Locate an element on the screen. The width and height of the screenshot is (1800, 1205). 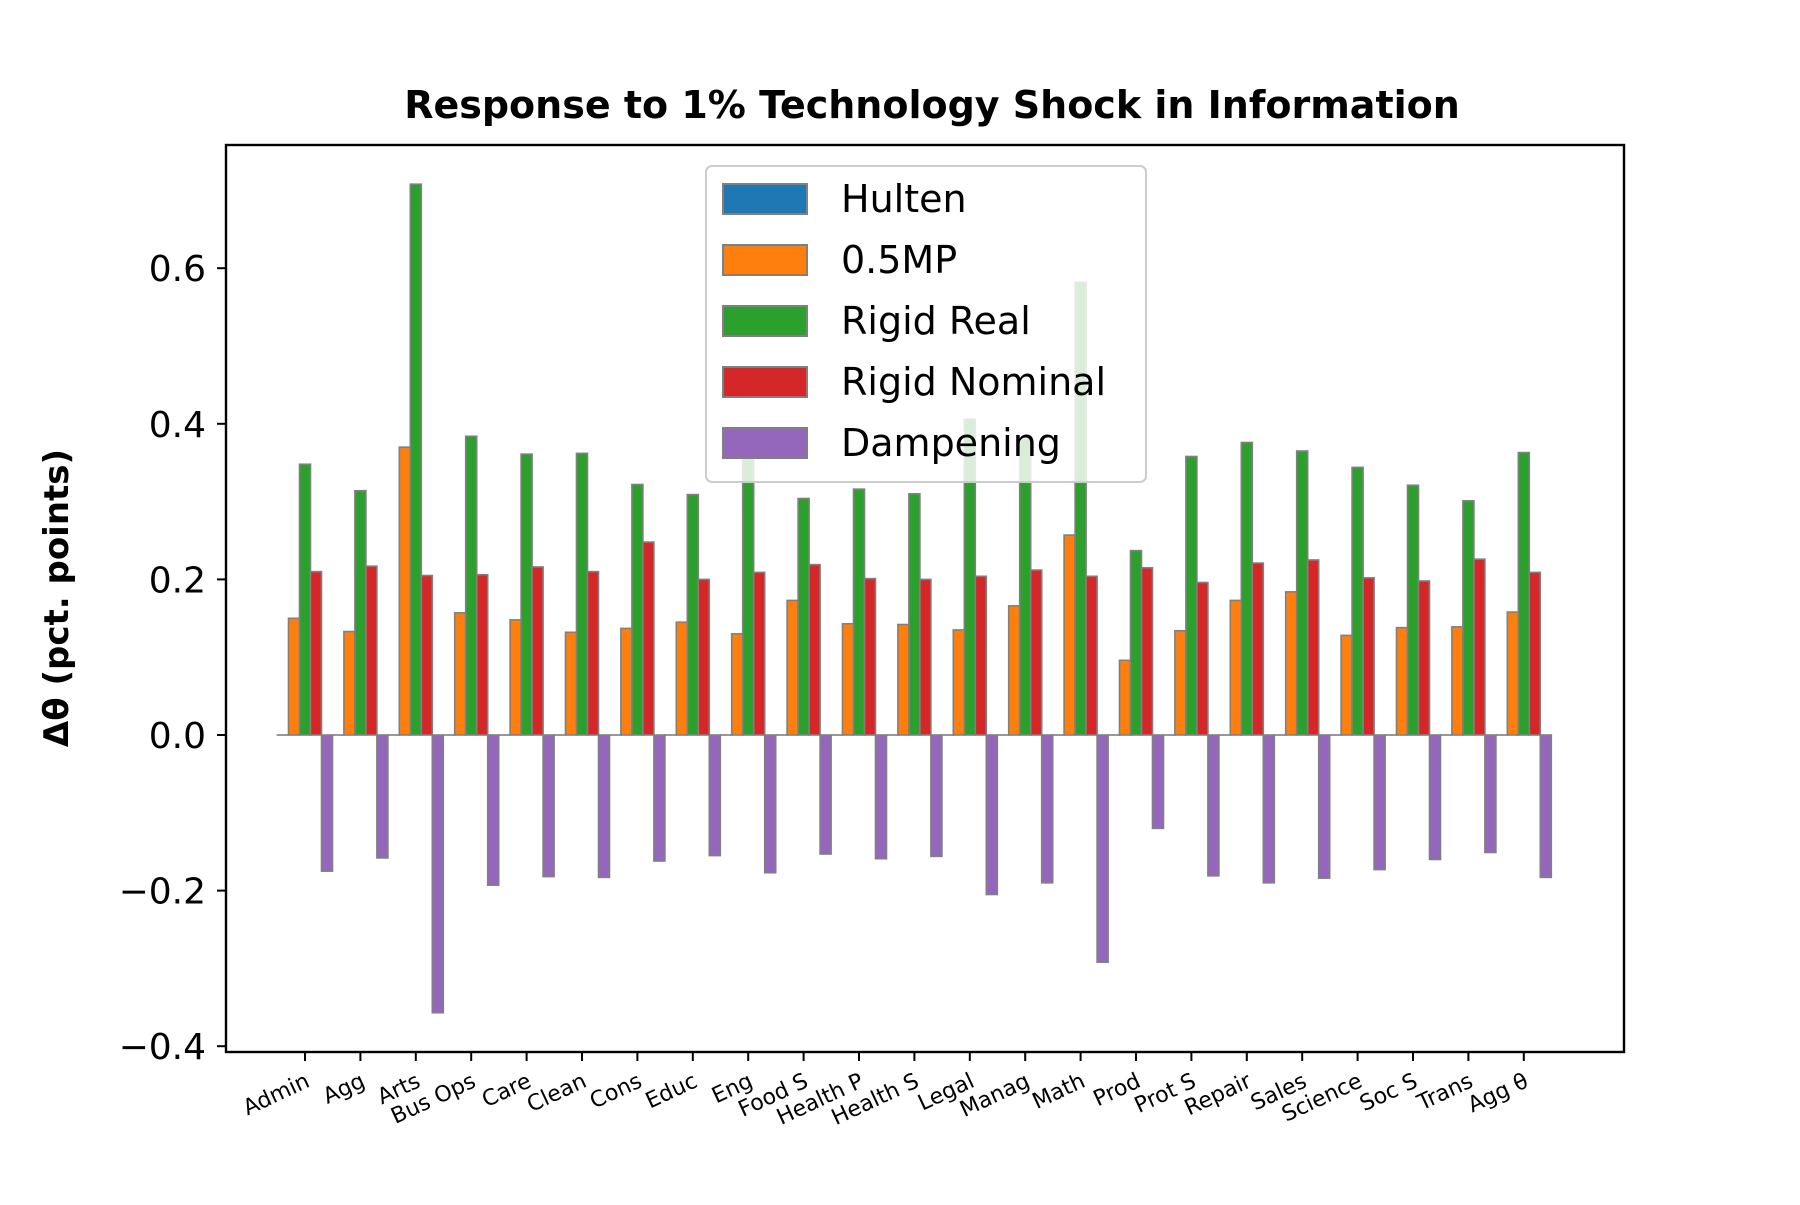
bar-0-5mp-sales is located at coordinates (1291, 663).